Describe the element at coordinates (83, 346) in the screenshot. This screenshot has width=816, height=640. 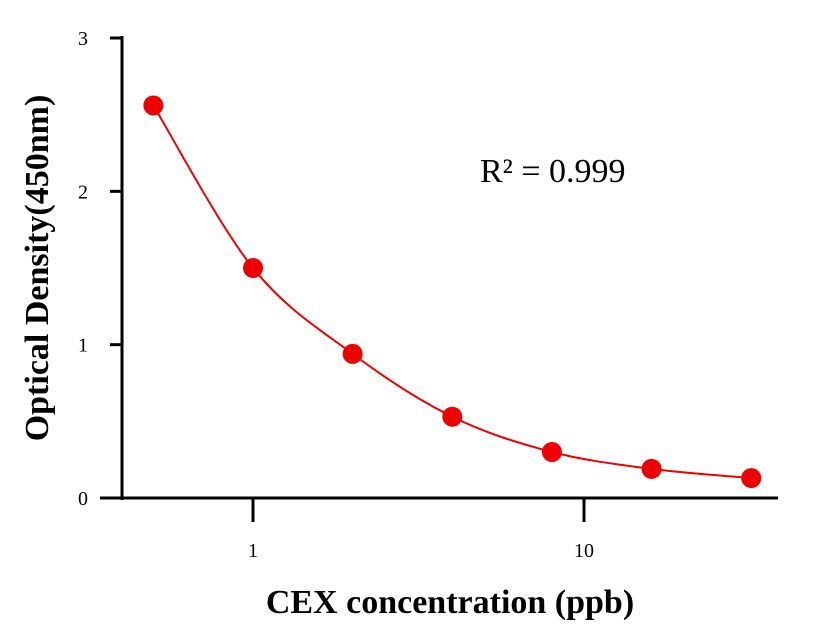
I see `y-tick-label: 1` at that location.